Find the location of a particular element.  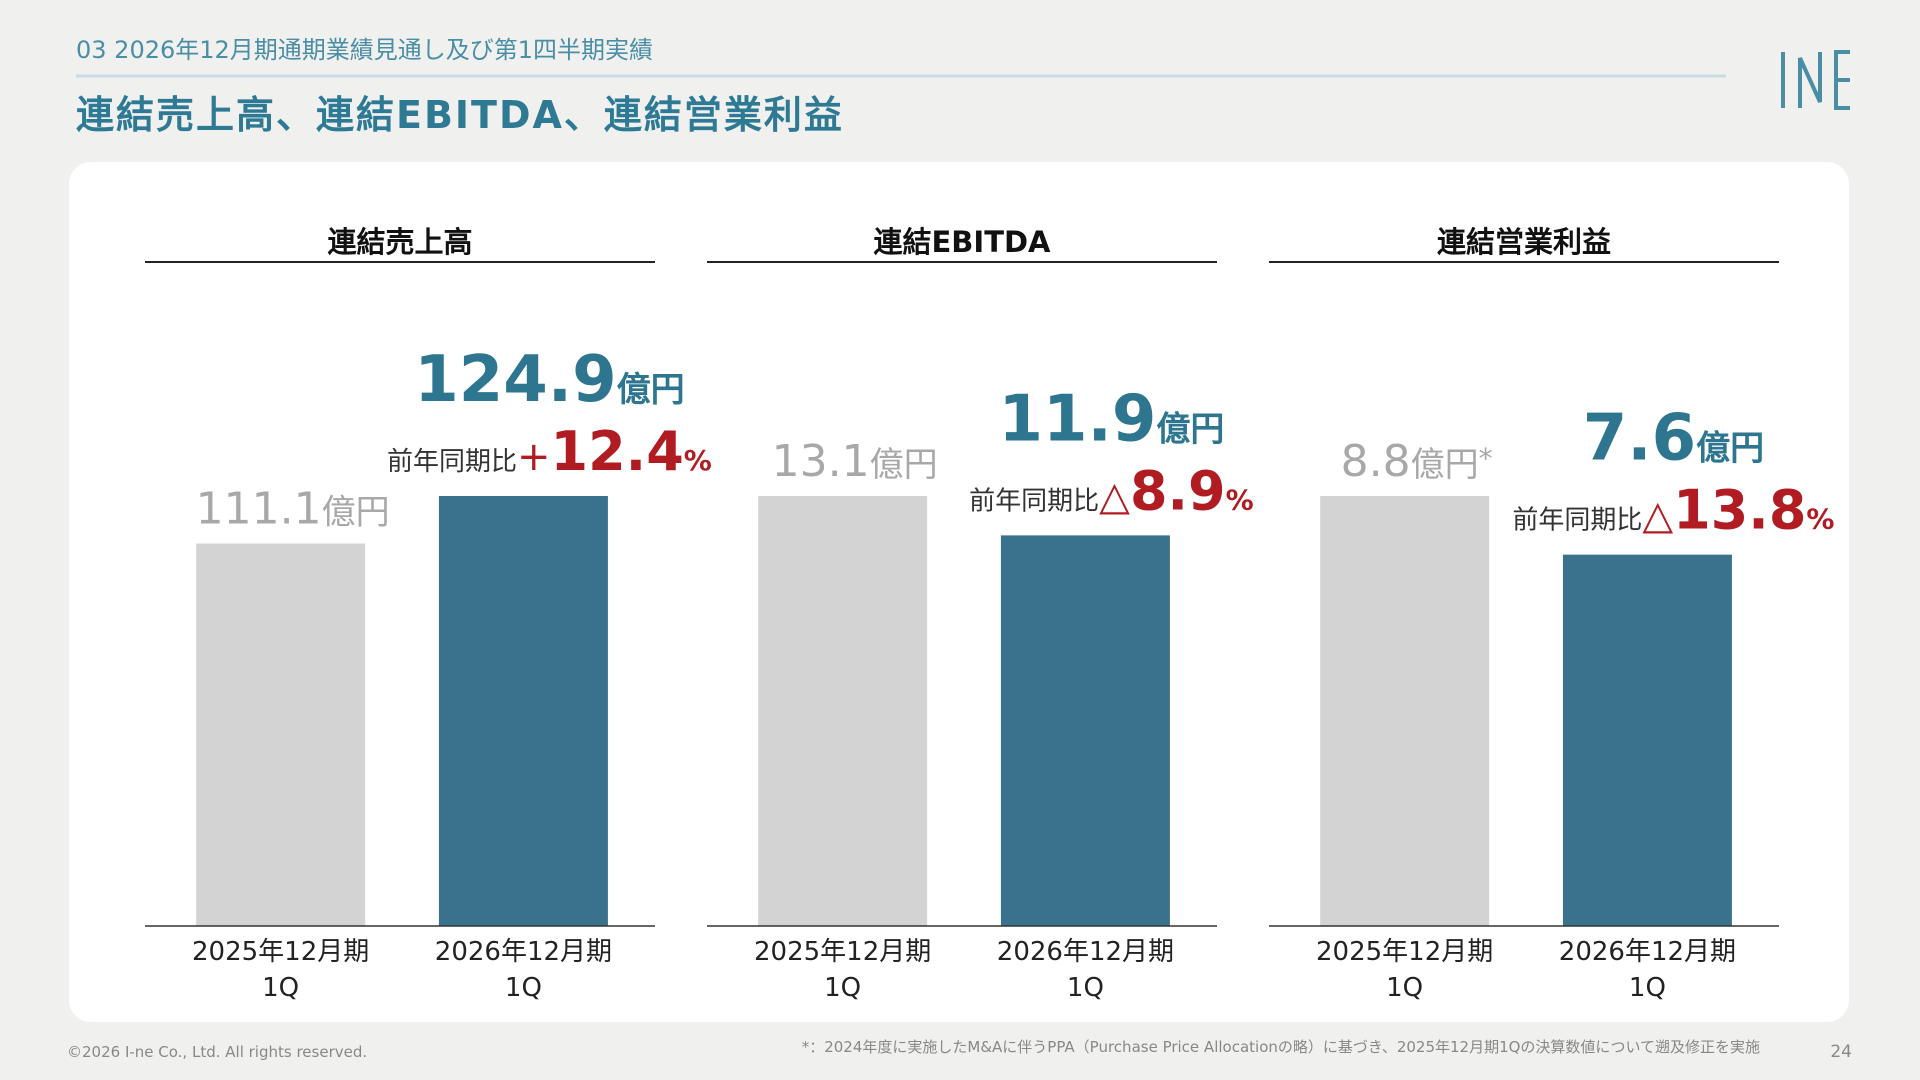

change-value: 8.9 is located at coordinates (1178, 490).